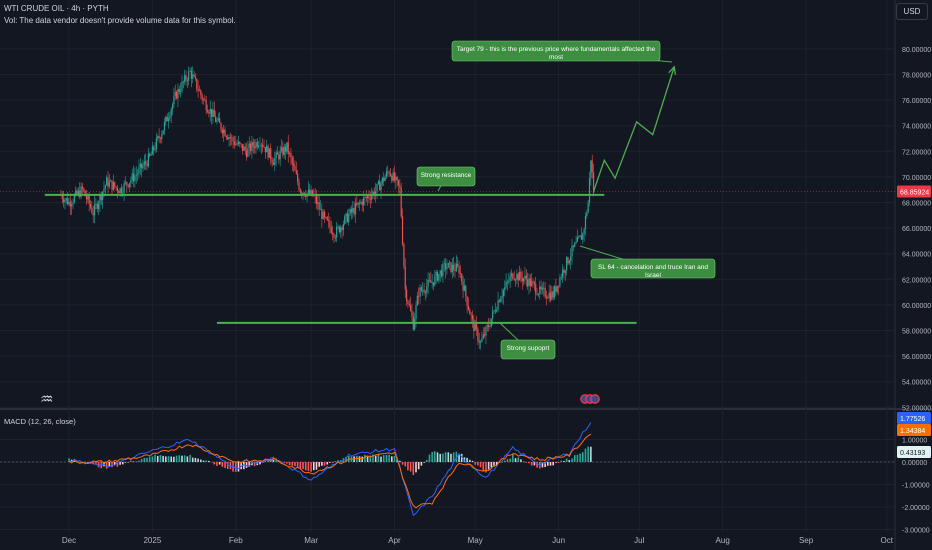  Describe the element at coordinates (916, 204) in the screenshot. I see `y-tick-label: 68.00000` at that location.